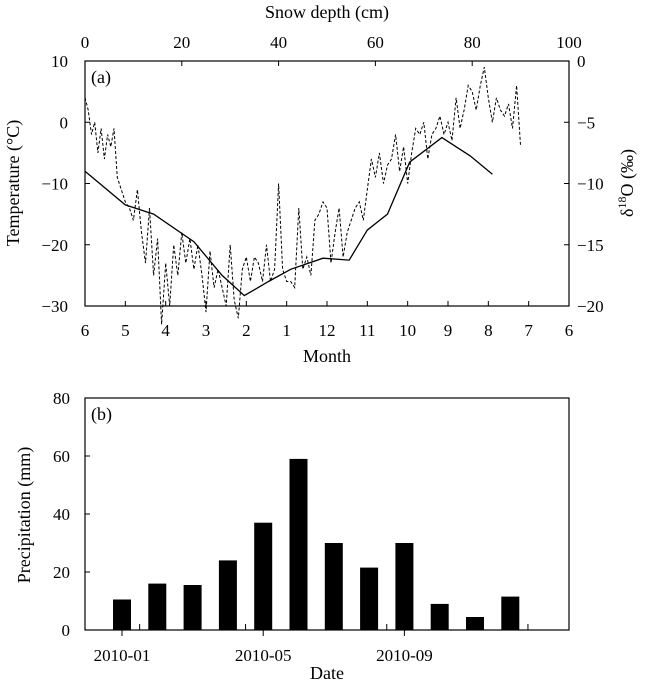 This screenshot has width=650, height=683. Describe the element at coordinates (327, 330) in the screenshot. I see `month-tick-label: 12` at that location.